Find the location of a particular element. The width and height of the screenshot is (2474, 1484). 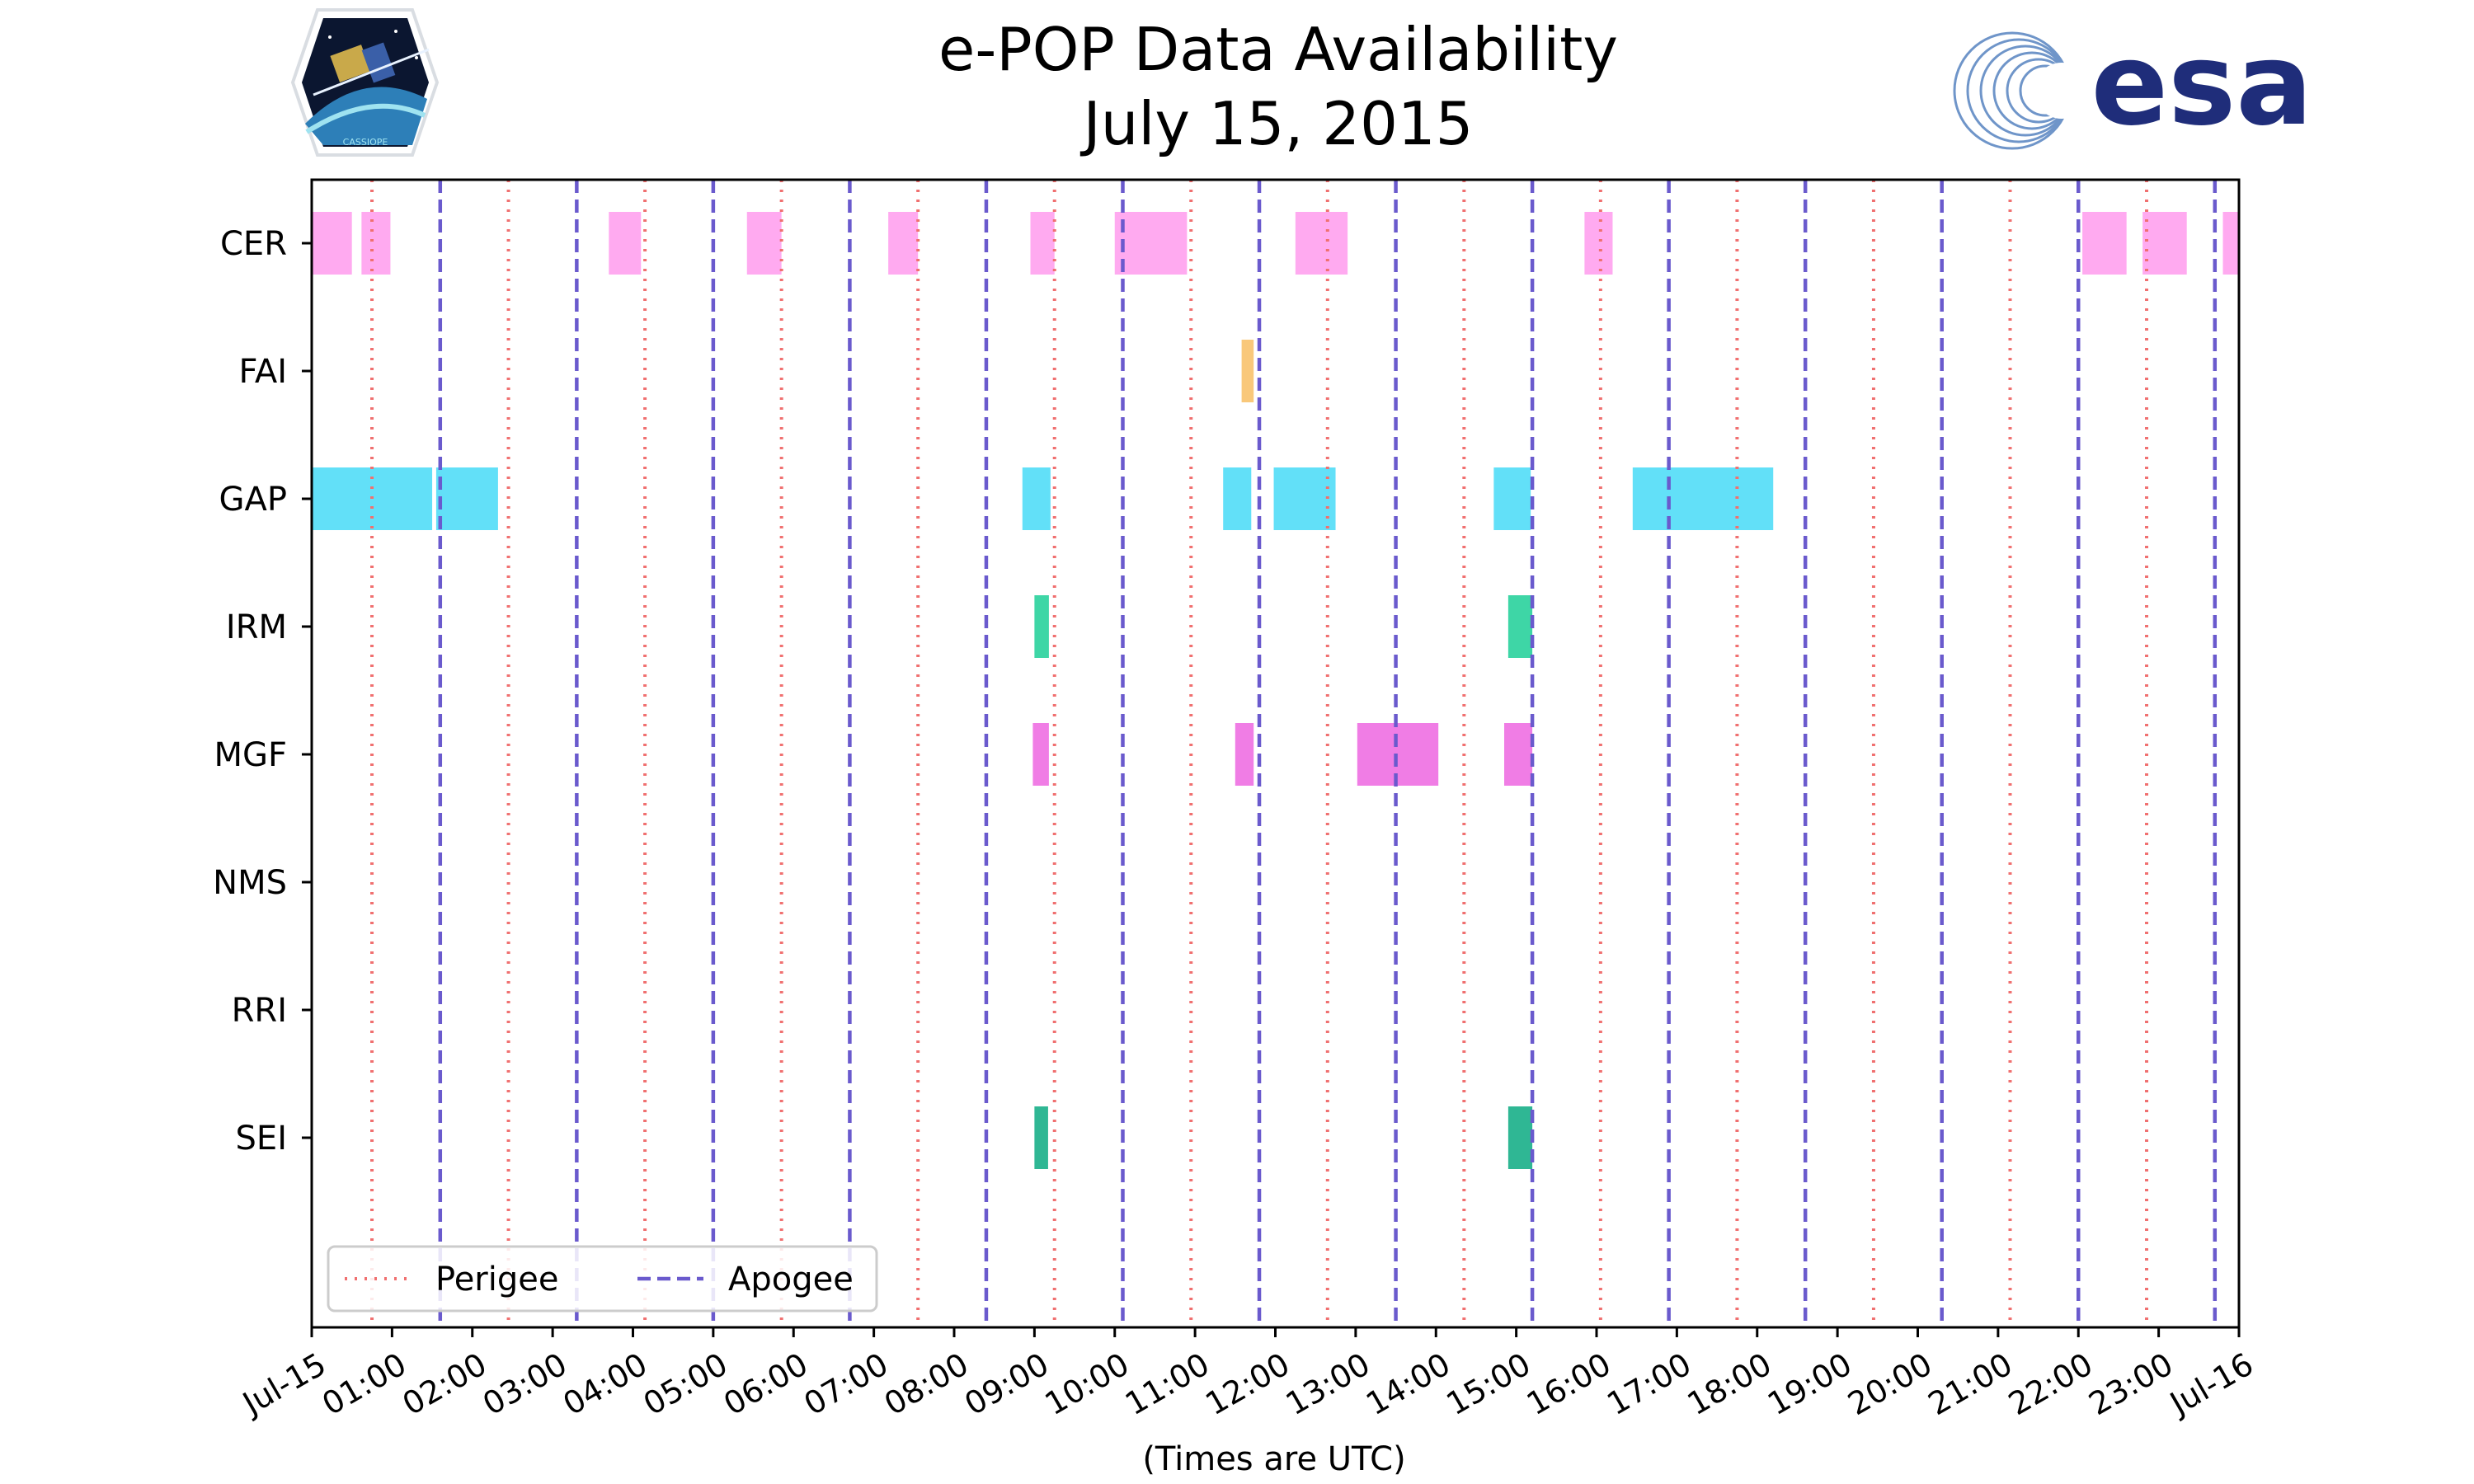

x-tick-label-13: 13:00 is located at coordinates (1328, 1383).